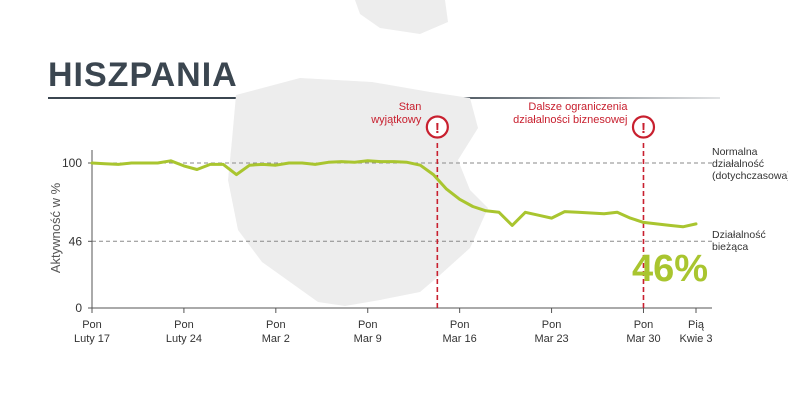  Describe the element at coordinates (644, 325) in the screenshot. I see `x-tick-label-day-6: Pon` at that location.